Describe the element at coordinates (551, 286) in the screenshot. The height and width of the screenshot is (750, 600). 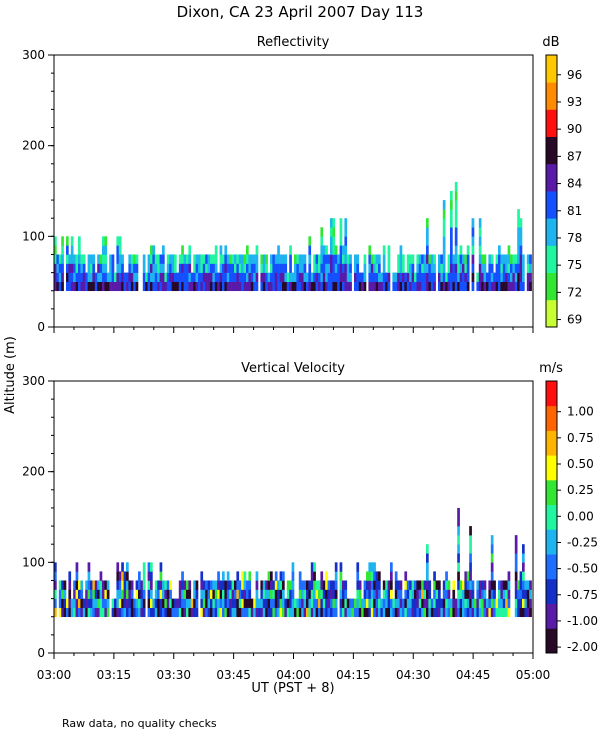
I see `colorbar-swatch` at that location.